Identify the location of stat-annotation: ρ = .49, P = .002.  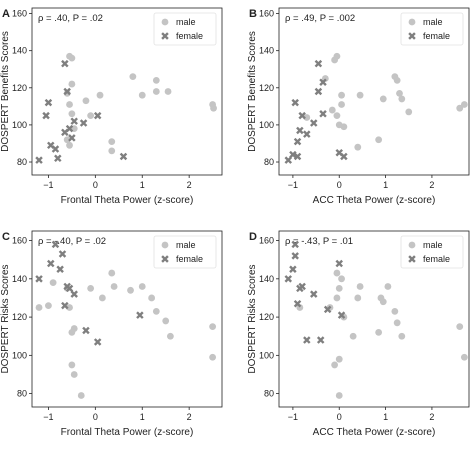
(320, 18).